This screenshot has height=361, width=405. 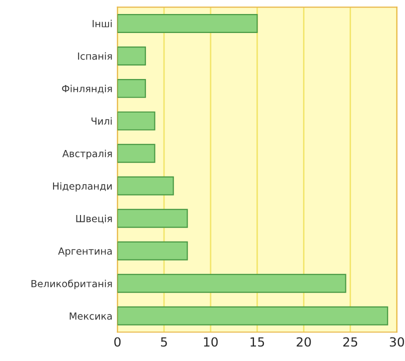 I want to click on y-tick-label: Великобританія, so click(x=72, y=285).